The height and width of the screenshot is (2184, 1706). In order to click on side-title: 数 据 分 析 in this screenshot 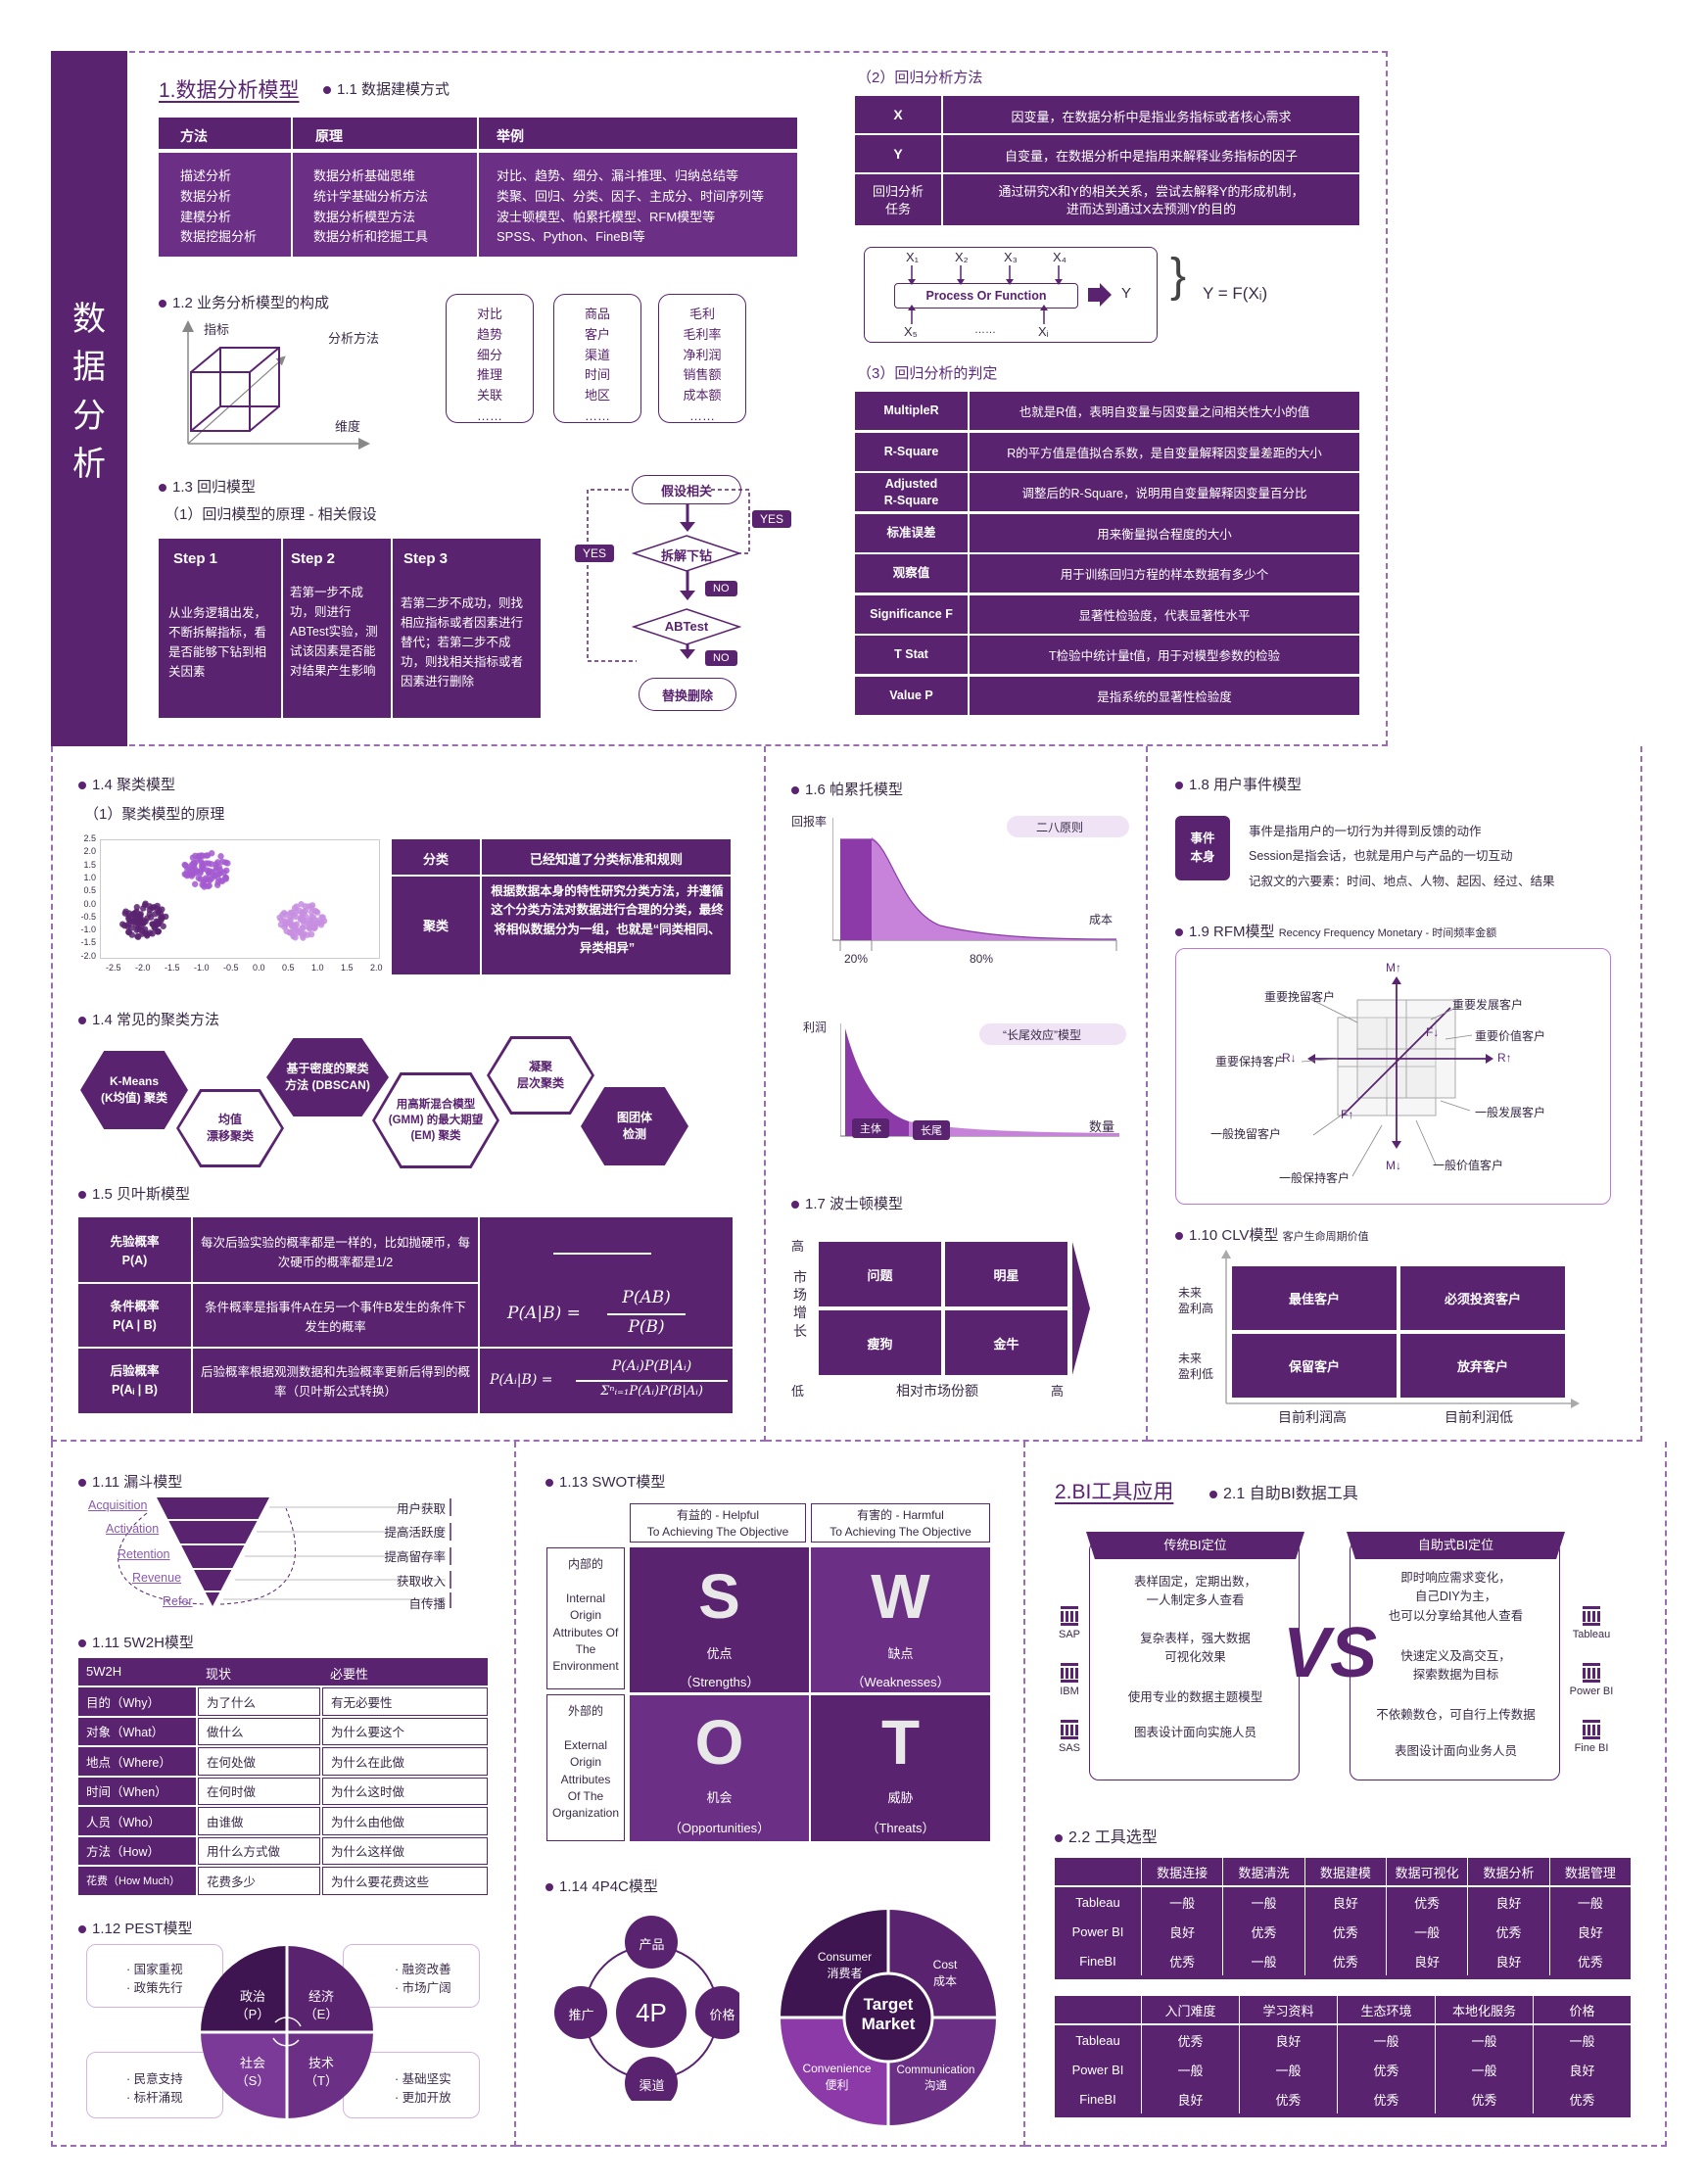, I will do `click(89, 392)`.